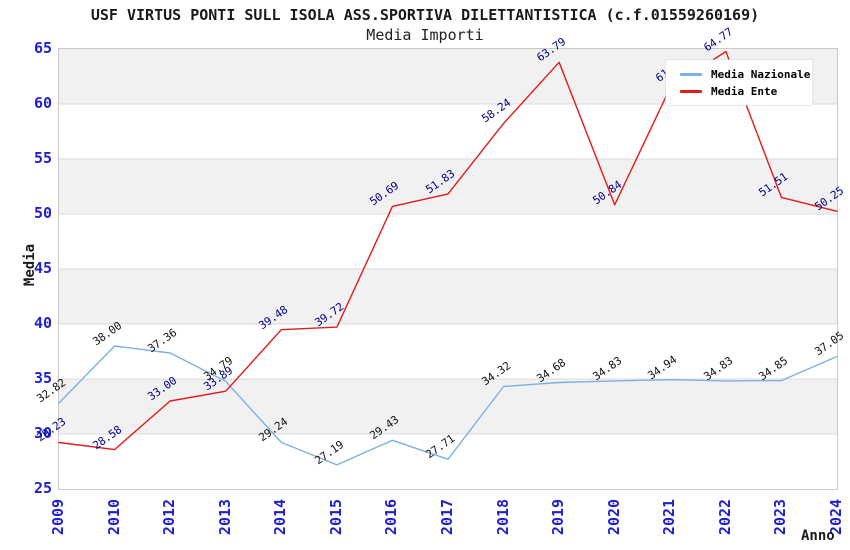 This screenshot has width=850, height=550. What do you see at coordinates (761, 74) in the screenshot?
I see `legend-label: Media Nazionale` at bounding box center [761, 74].